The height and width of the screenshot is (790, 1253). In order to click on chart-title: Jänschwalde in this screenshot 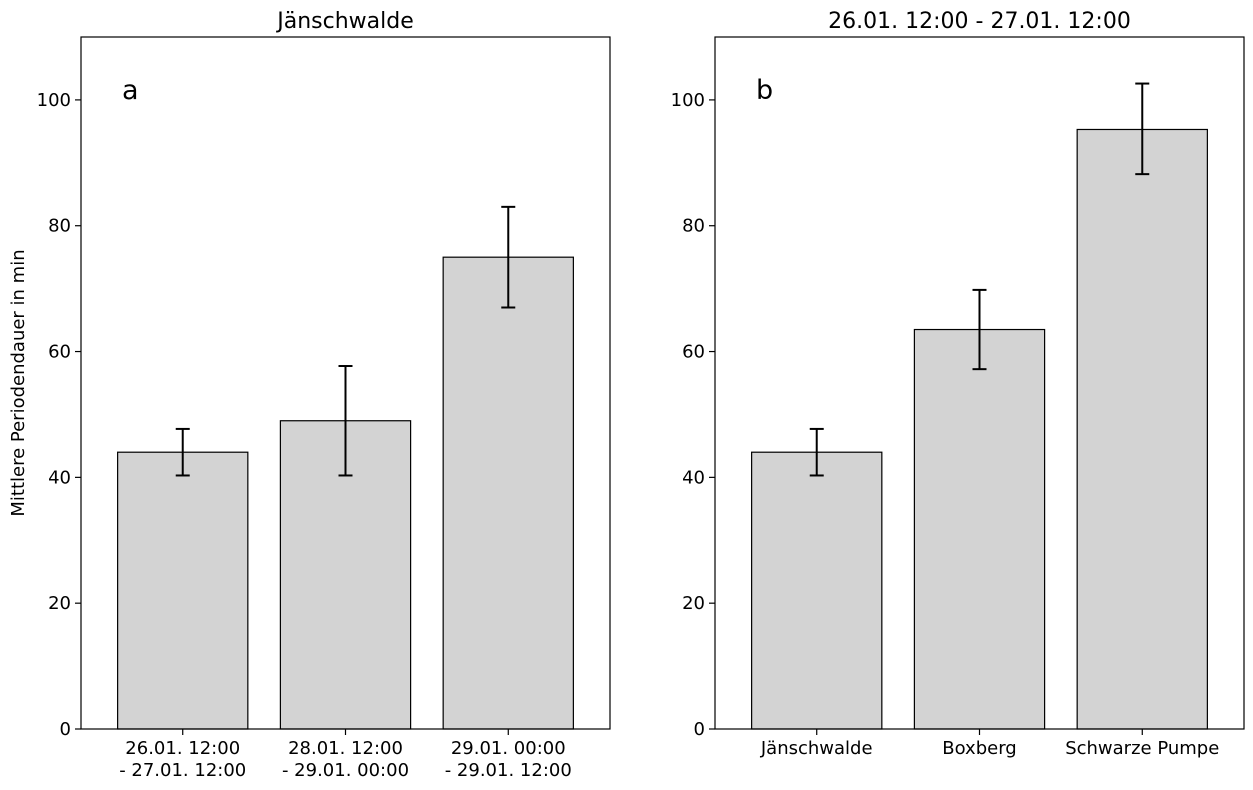, I will do `click(344, 21)`.